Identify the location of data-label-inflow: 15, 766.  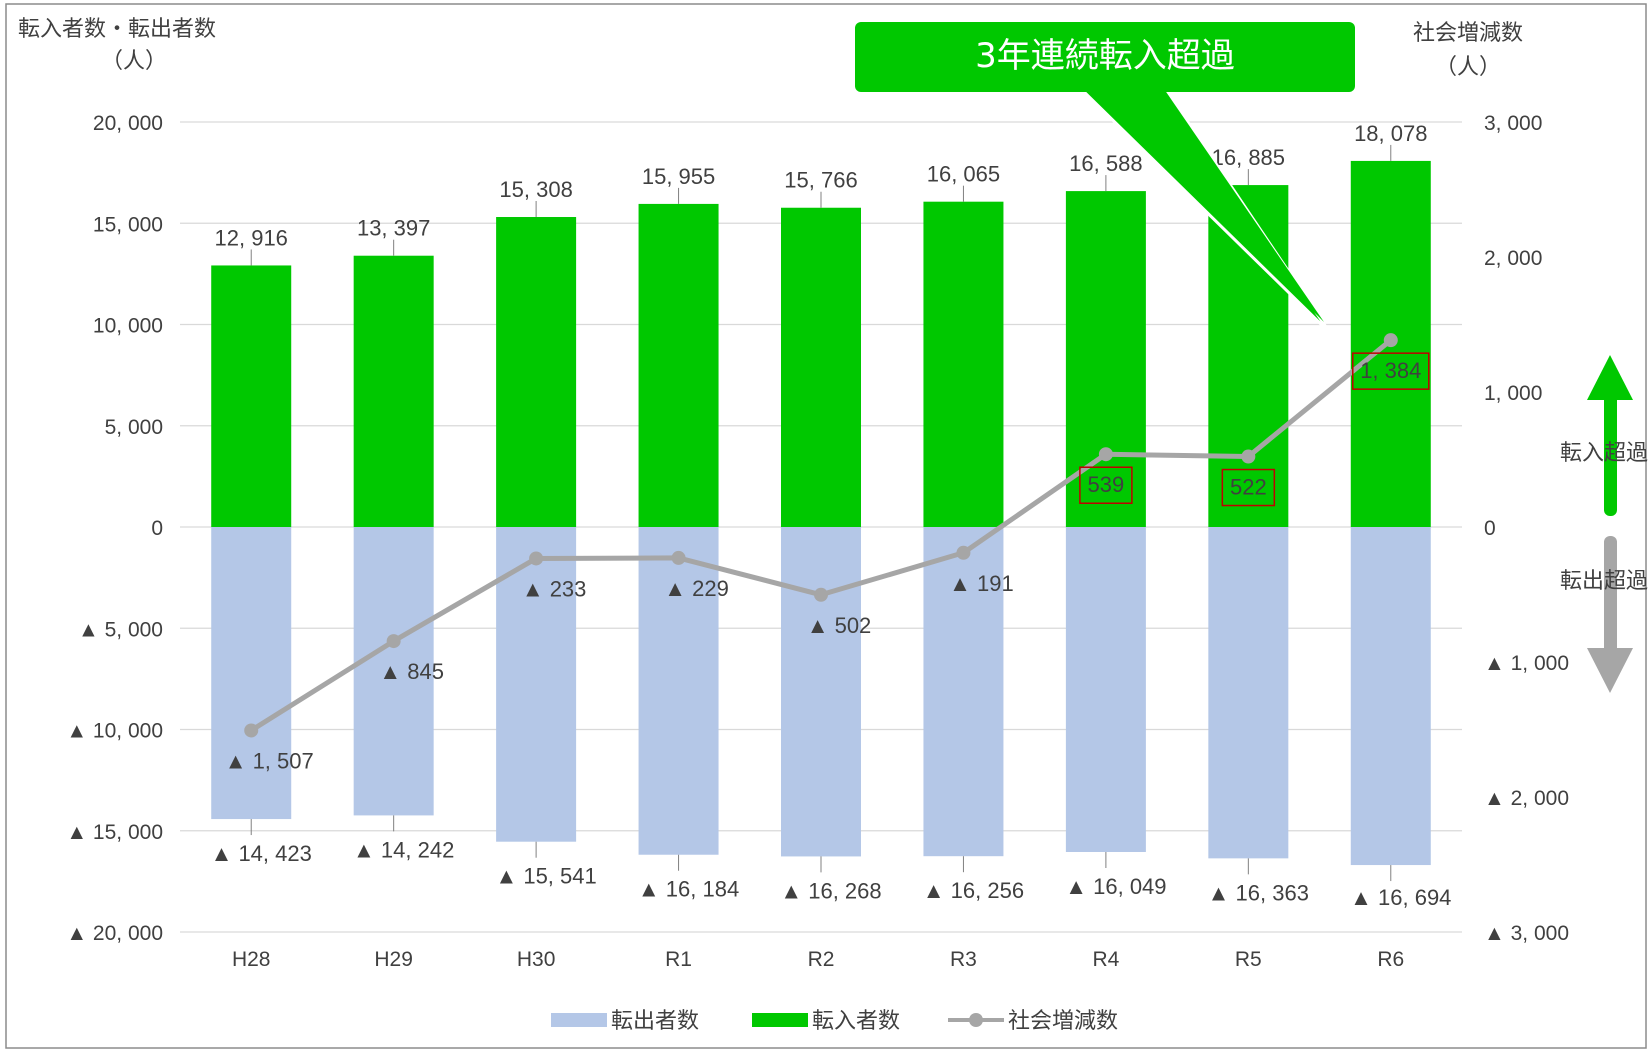
(820, 180).